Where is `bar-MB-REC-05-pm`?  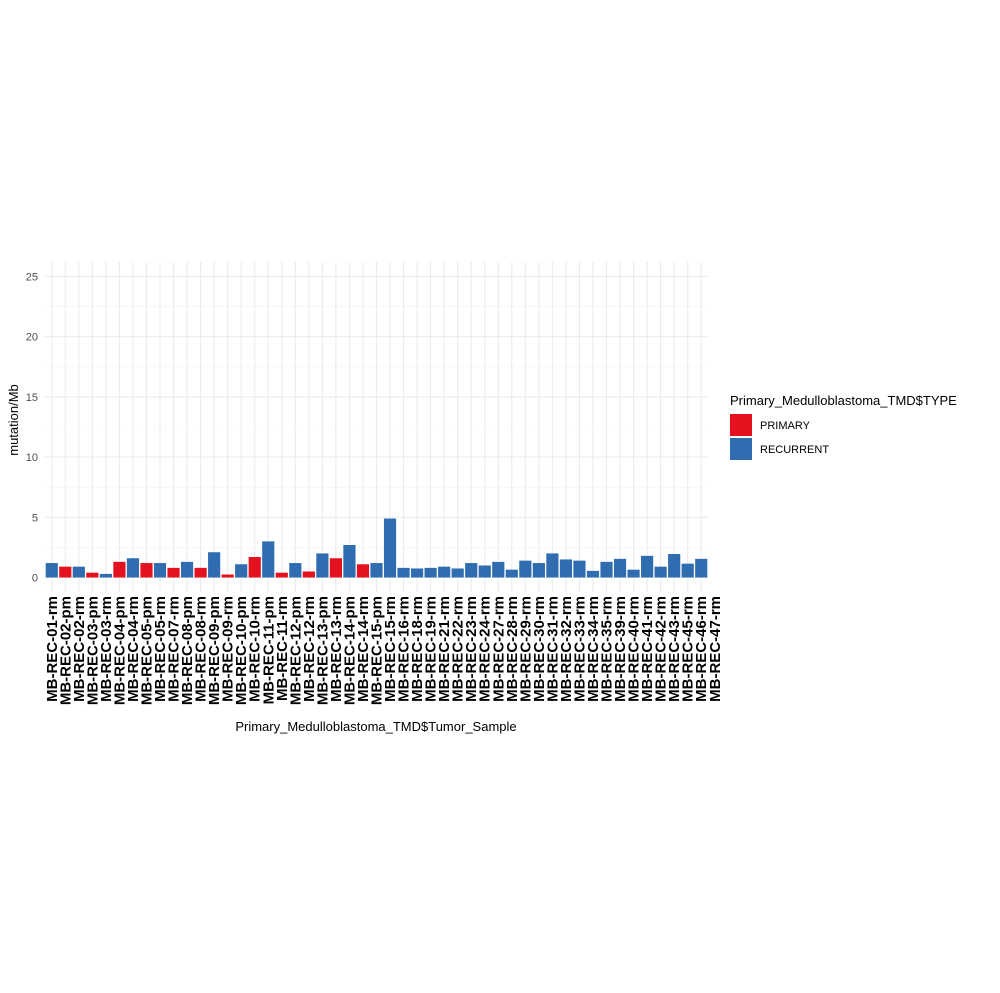
bar-MB-REC-05-pm is located at coordinates (146, 570).